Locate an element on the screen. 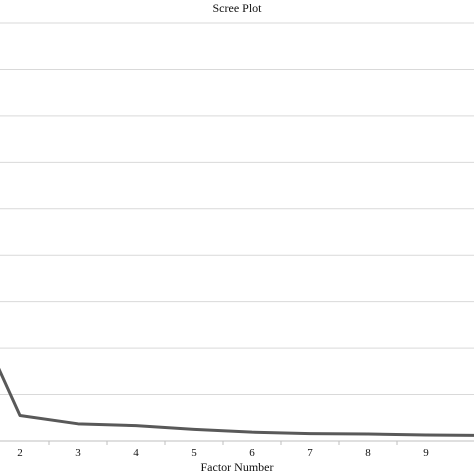  x-axis-title: Factor Number is located at coordinates (237, 467).